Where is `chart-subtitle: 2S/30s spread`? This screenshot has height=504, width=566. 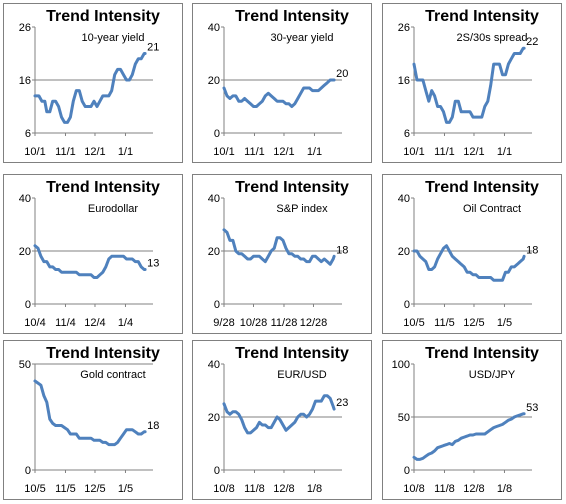 chart-subtitle: 2S/30s spread is located at coordinates (492, 38).